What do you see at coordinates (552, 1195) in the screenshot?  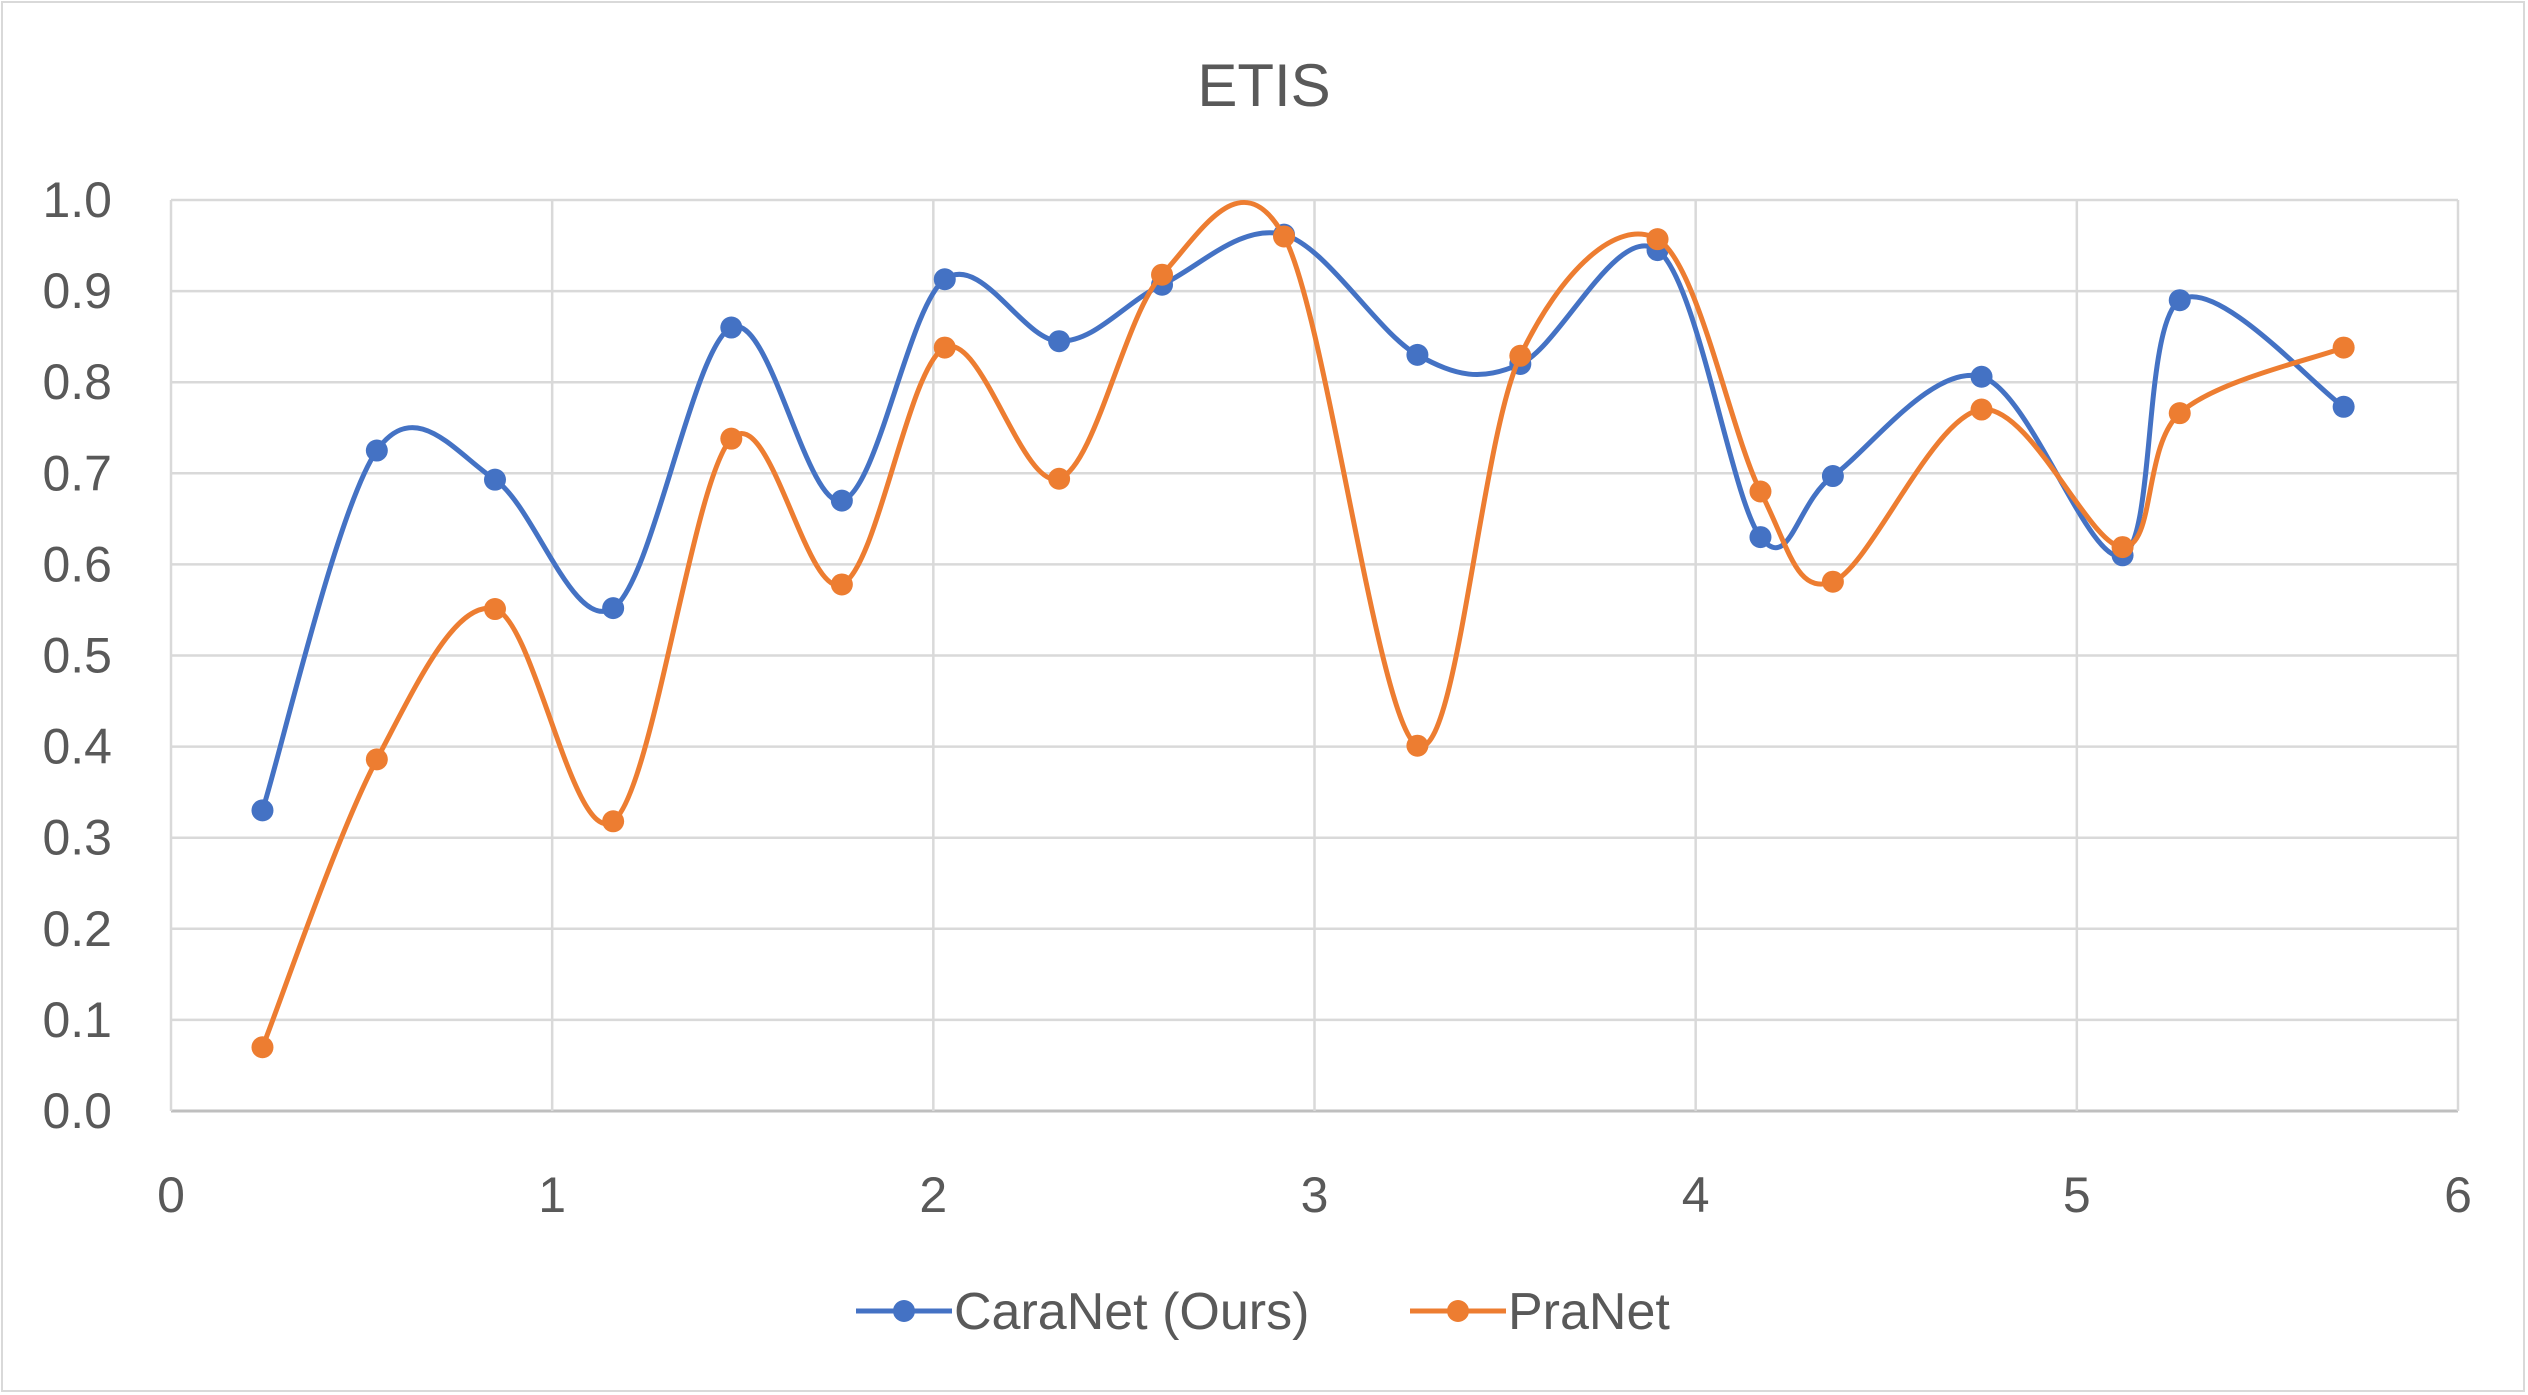 I see `x-tick-label: 1` at bounding box center [552, 1195].